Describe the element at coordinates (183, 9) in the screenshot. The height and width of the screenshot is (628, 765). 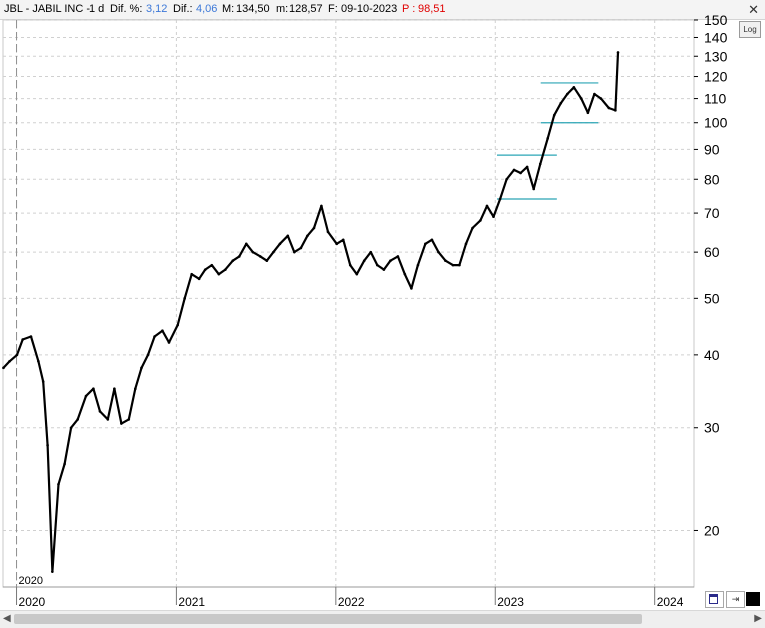
I see `dif-label: Dif.:` at that location.